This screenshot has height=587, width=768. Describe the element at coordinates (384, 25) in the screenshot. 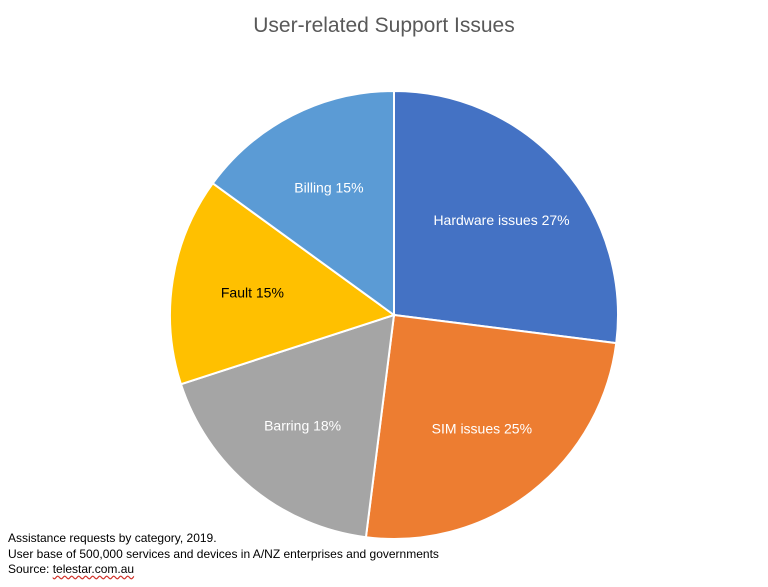

I see `chart-title: User-related Support Issues` at that location.